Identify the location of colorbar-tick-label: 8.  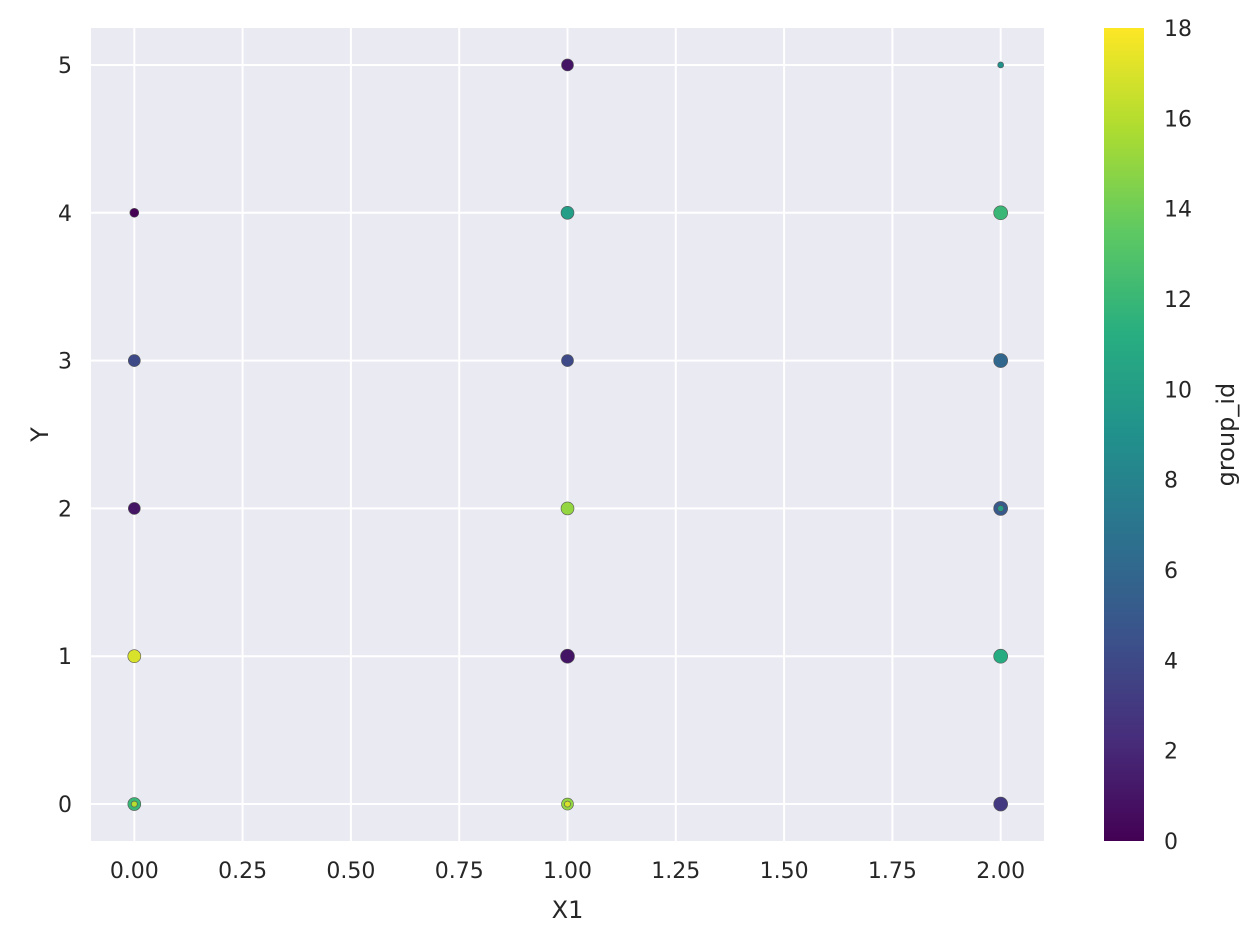
(1171, 481).